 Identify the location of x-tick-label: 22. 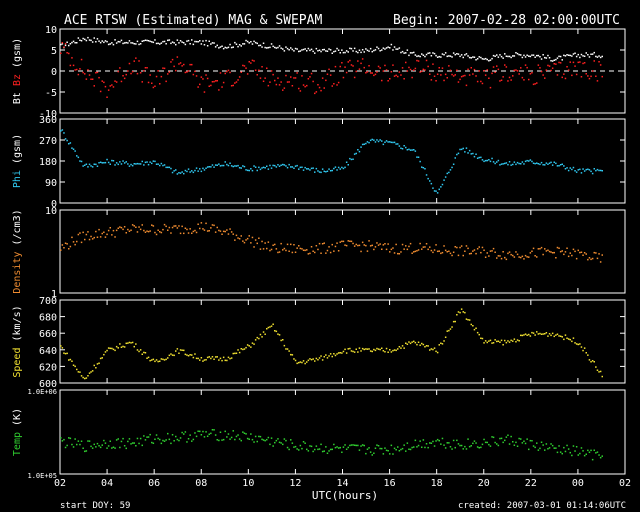
(531, 483).